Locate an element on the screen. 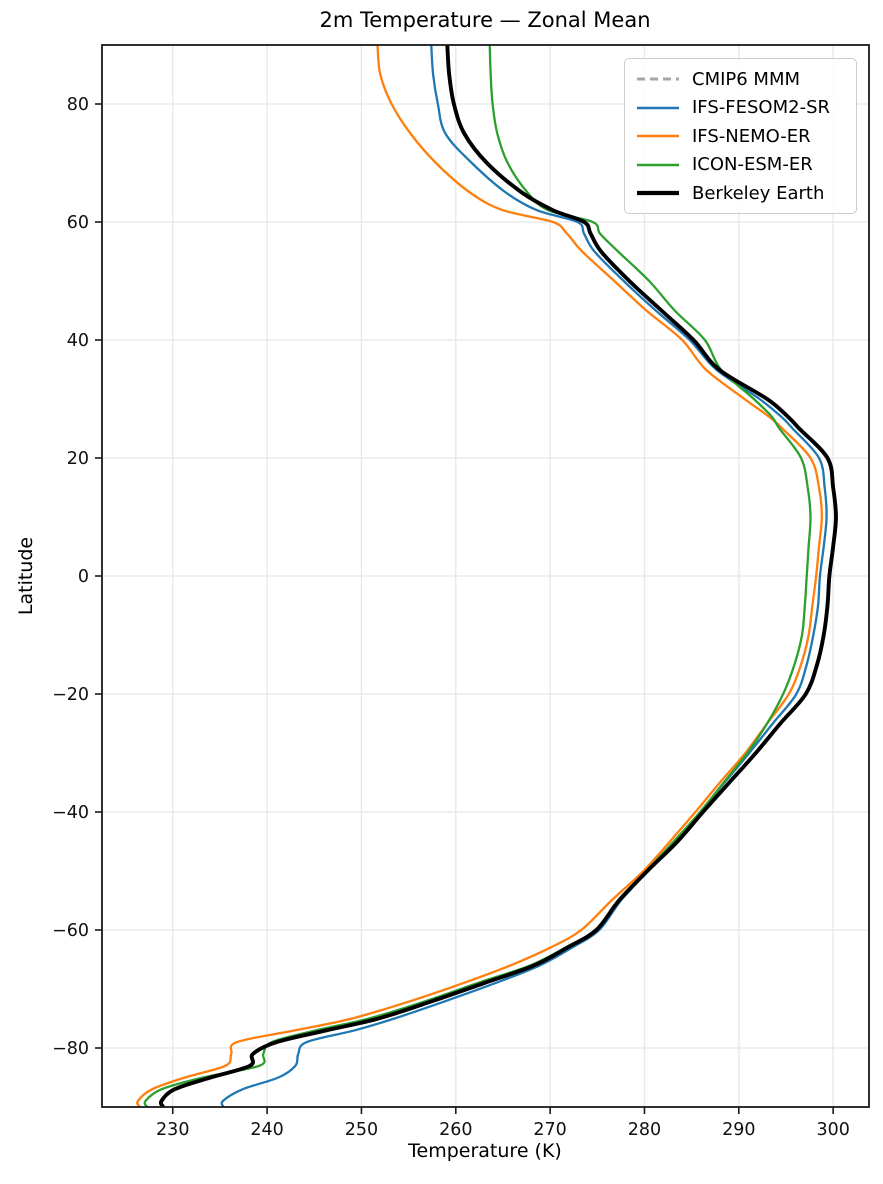 This screenshot has height=1184, width=883. y-tick-label: −40 is located at coordinates (70, 813).